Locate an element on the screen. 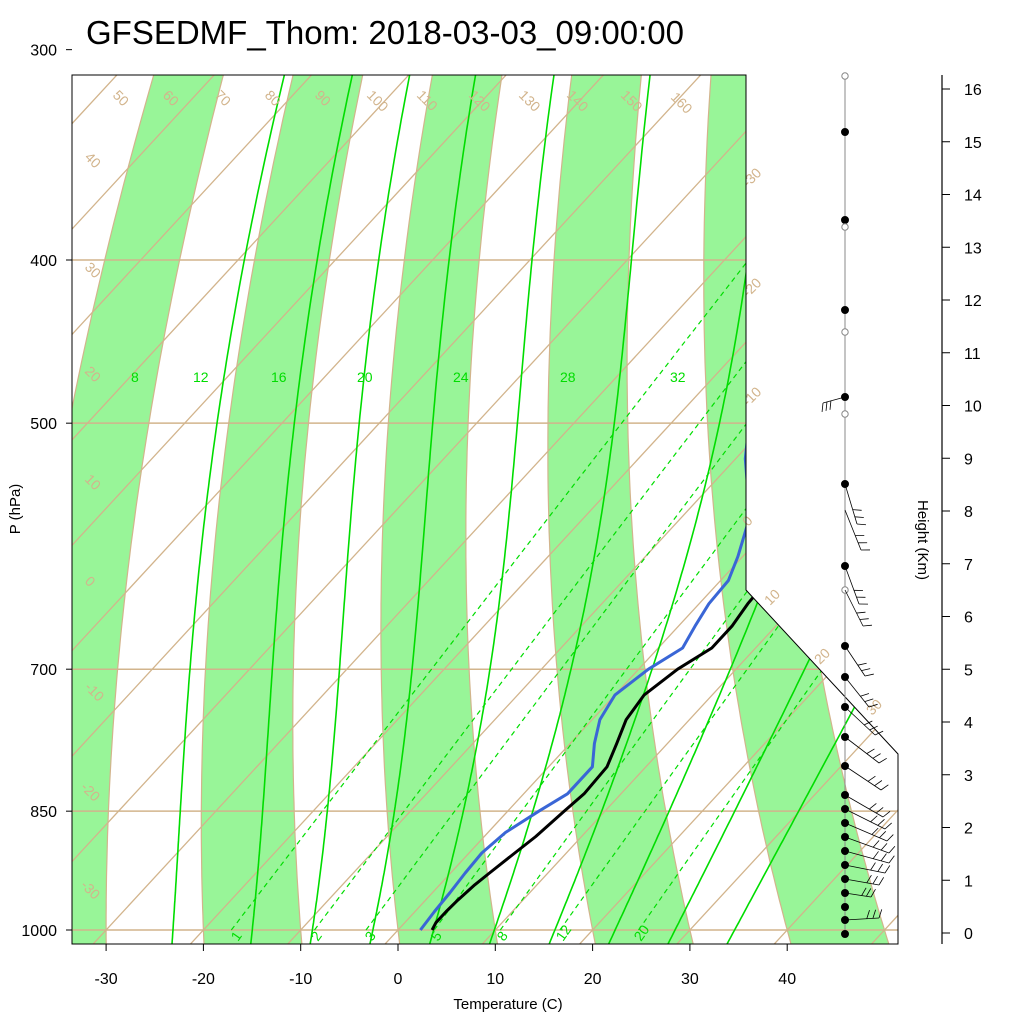  height-tick-label: 3 is located at coordinates (968, 776).